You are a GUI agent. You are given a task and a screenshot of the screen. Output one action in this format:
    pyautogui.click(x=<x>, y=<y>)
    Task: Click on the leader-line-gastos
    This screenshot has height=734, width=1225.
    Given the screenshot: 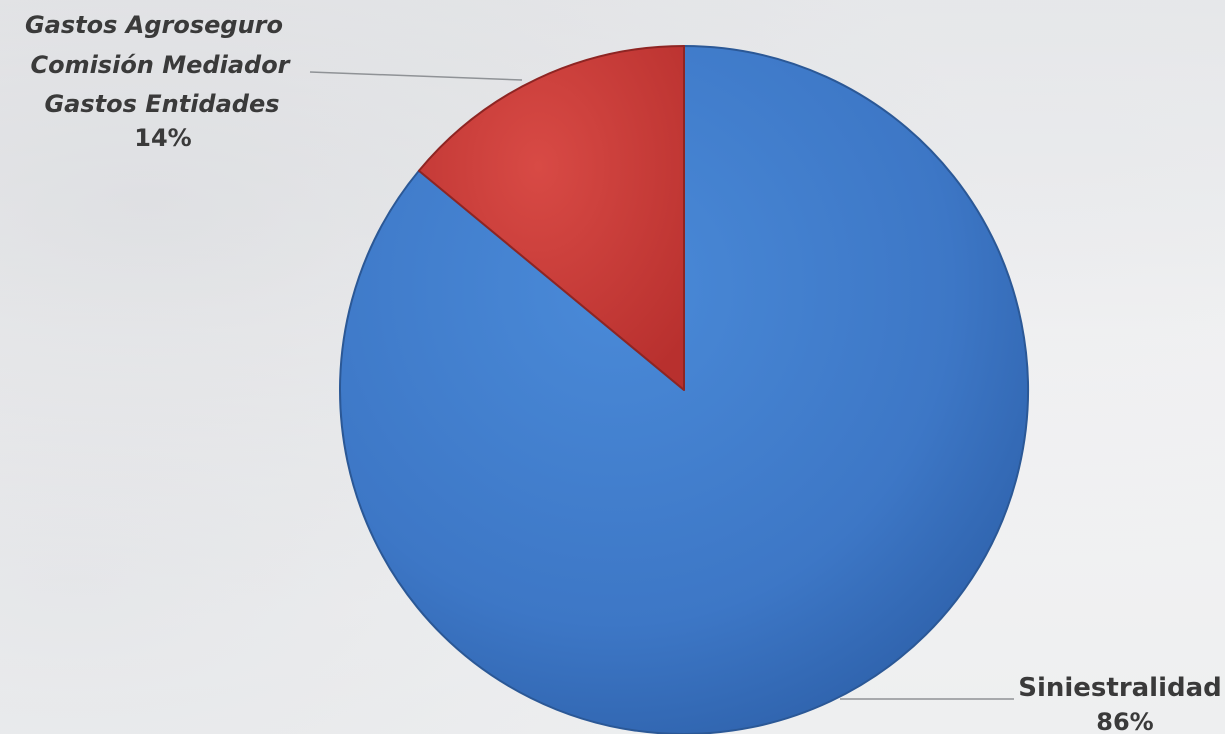 What is the action you would take?
    pyautogui.click(x=416, y=76)
    